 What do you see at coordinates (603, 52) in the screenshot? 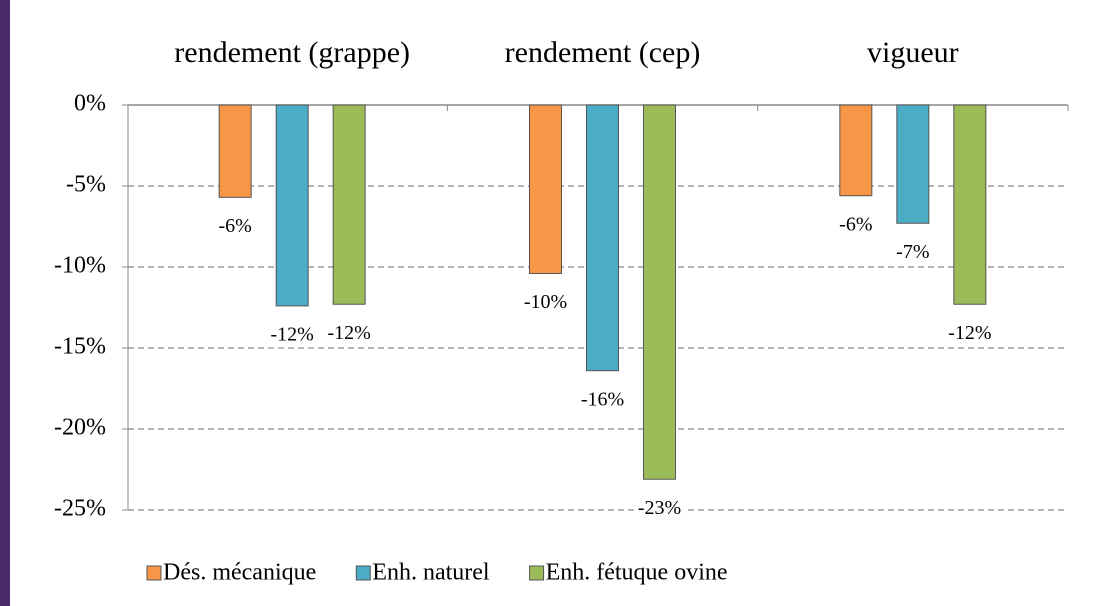
I see `category-label: rendement (cep)` at bounding box center [603, 52].